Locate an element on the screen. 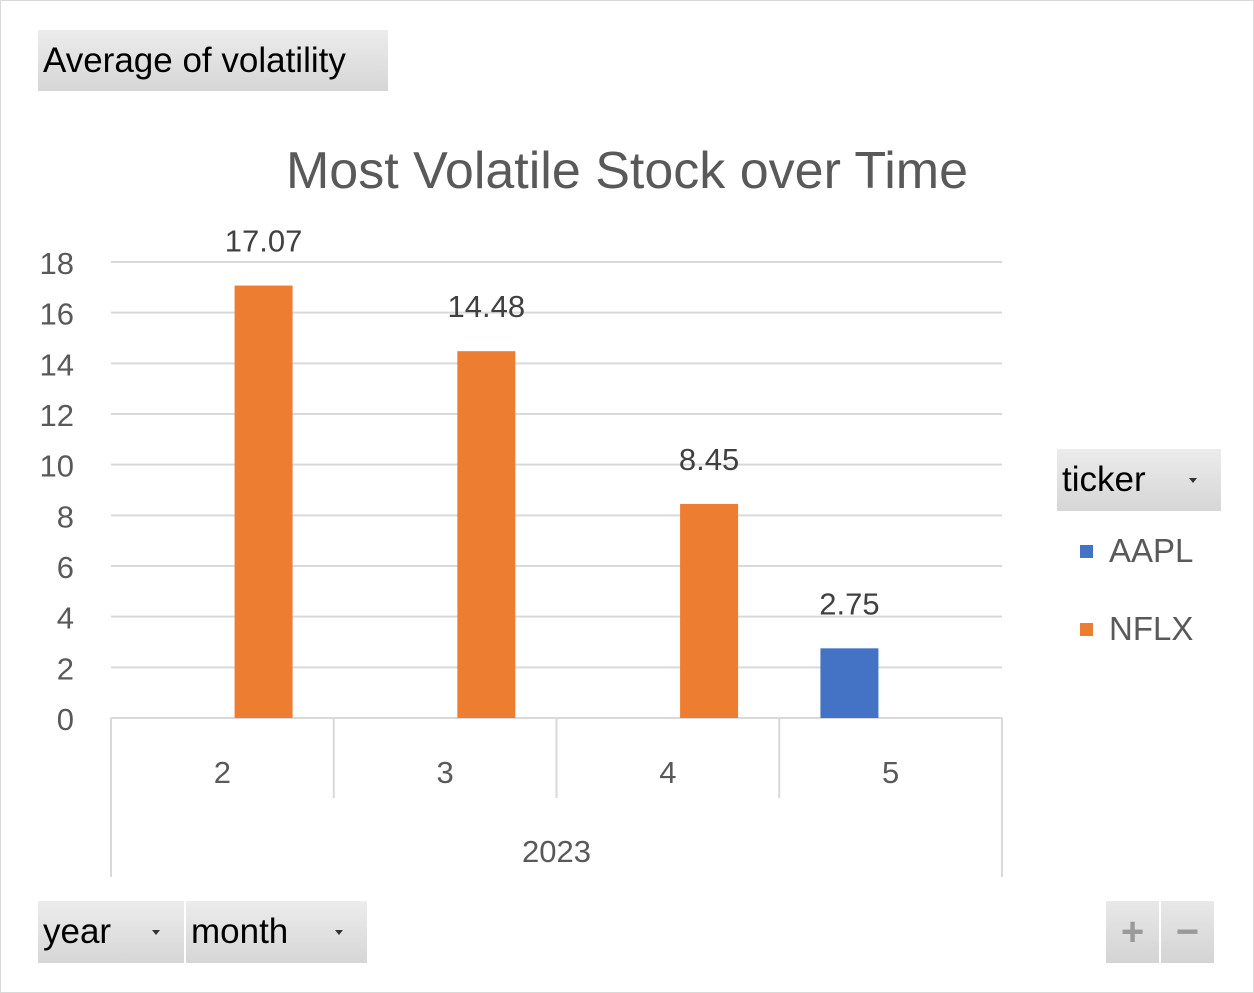 This screenshot has width=1254, height=993. legend-label-aapl: AAPL is located at coordinates (1151, 550).